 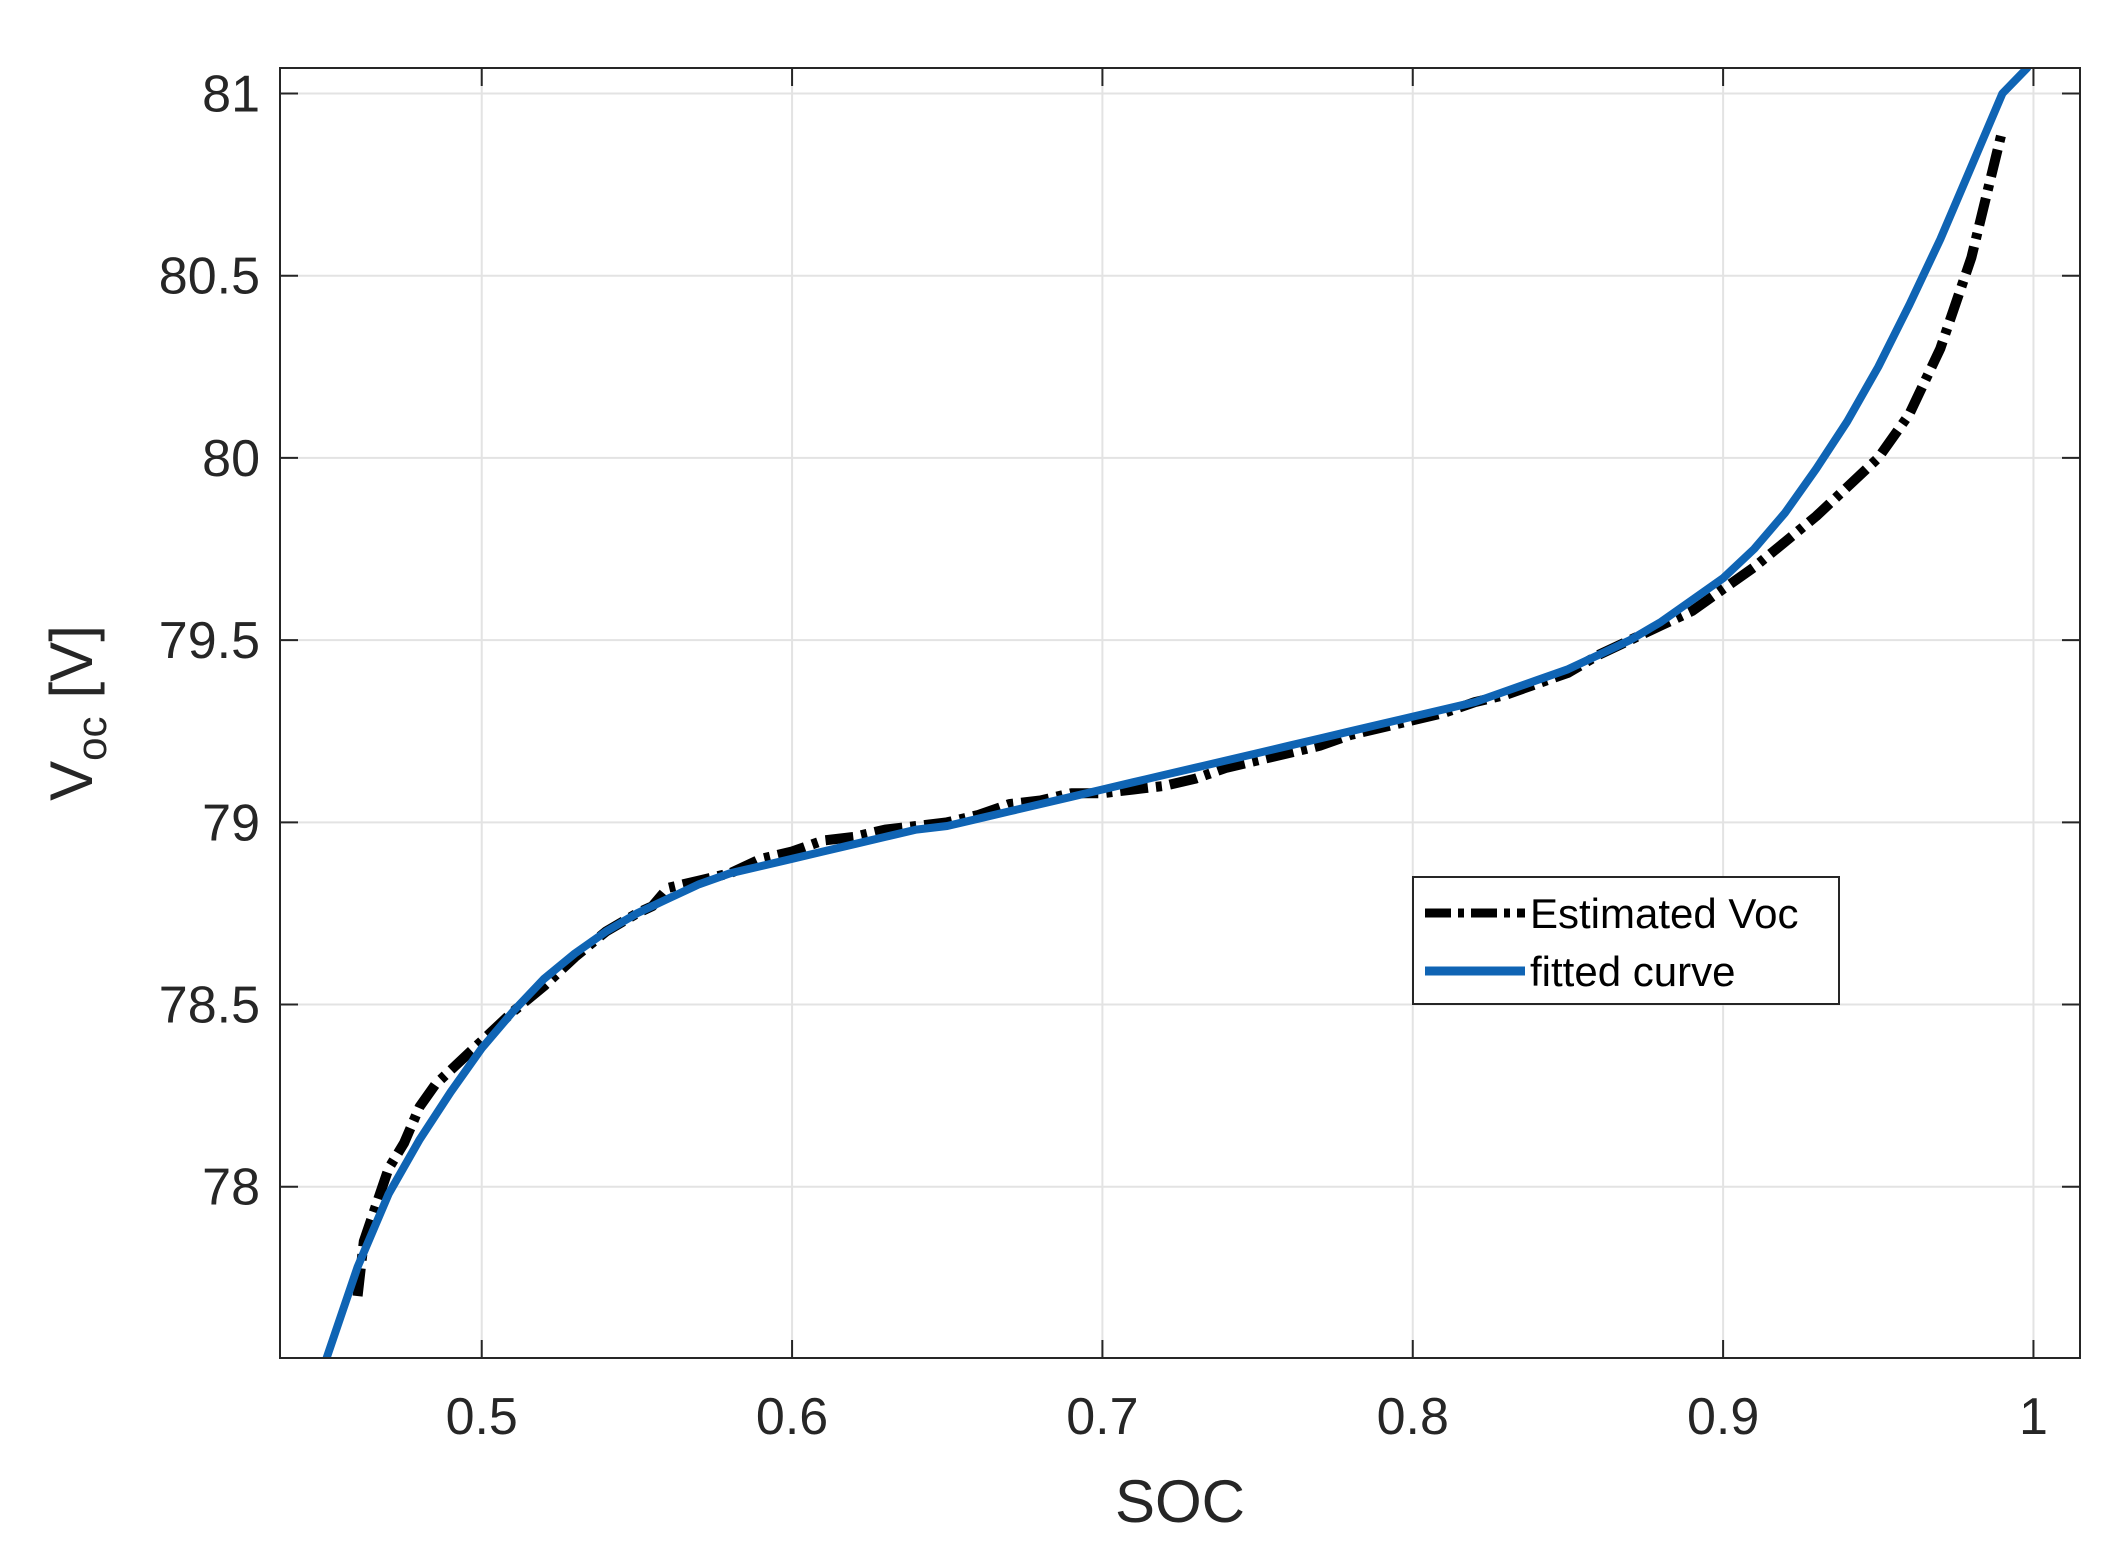 I want to click on y-axis-title-unit: [V], so click(x=71, y=661).